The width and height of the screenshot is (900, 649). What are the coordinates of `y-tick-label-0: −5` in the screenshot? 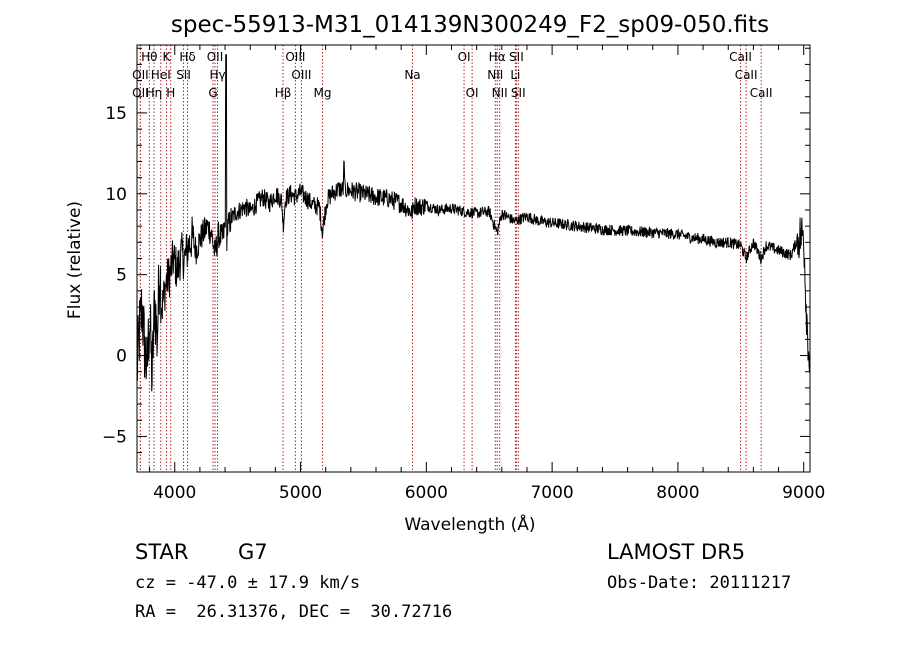 It's located at (114, 437).